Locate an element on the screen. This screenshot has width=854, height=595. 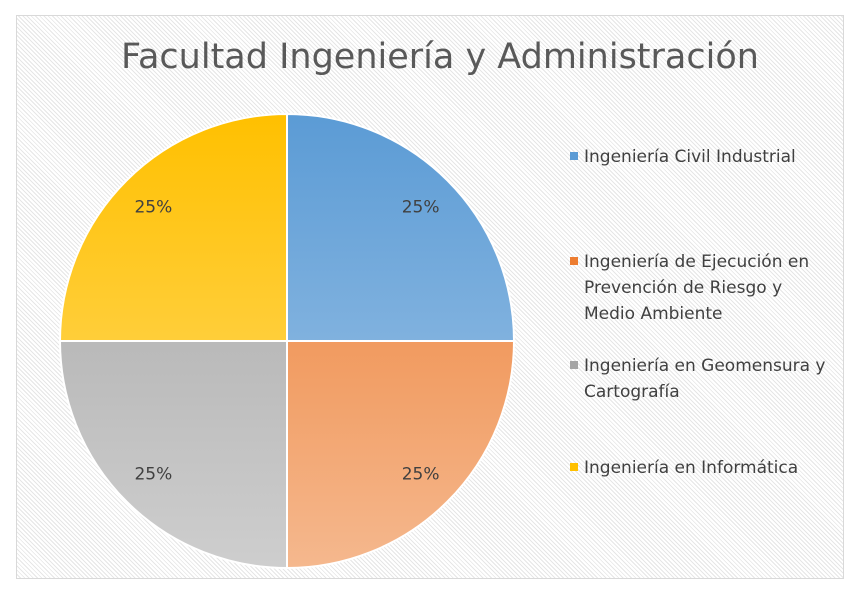
legend-entry: Ingeniería en Geomensura y Cartografía is located at coordinates (702, 379).